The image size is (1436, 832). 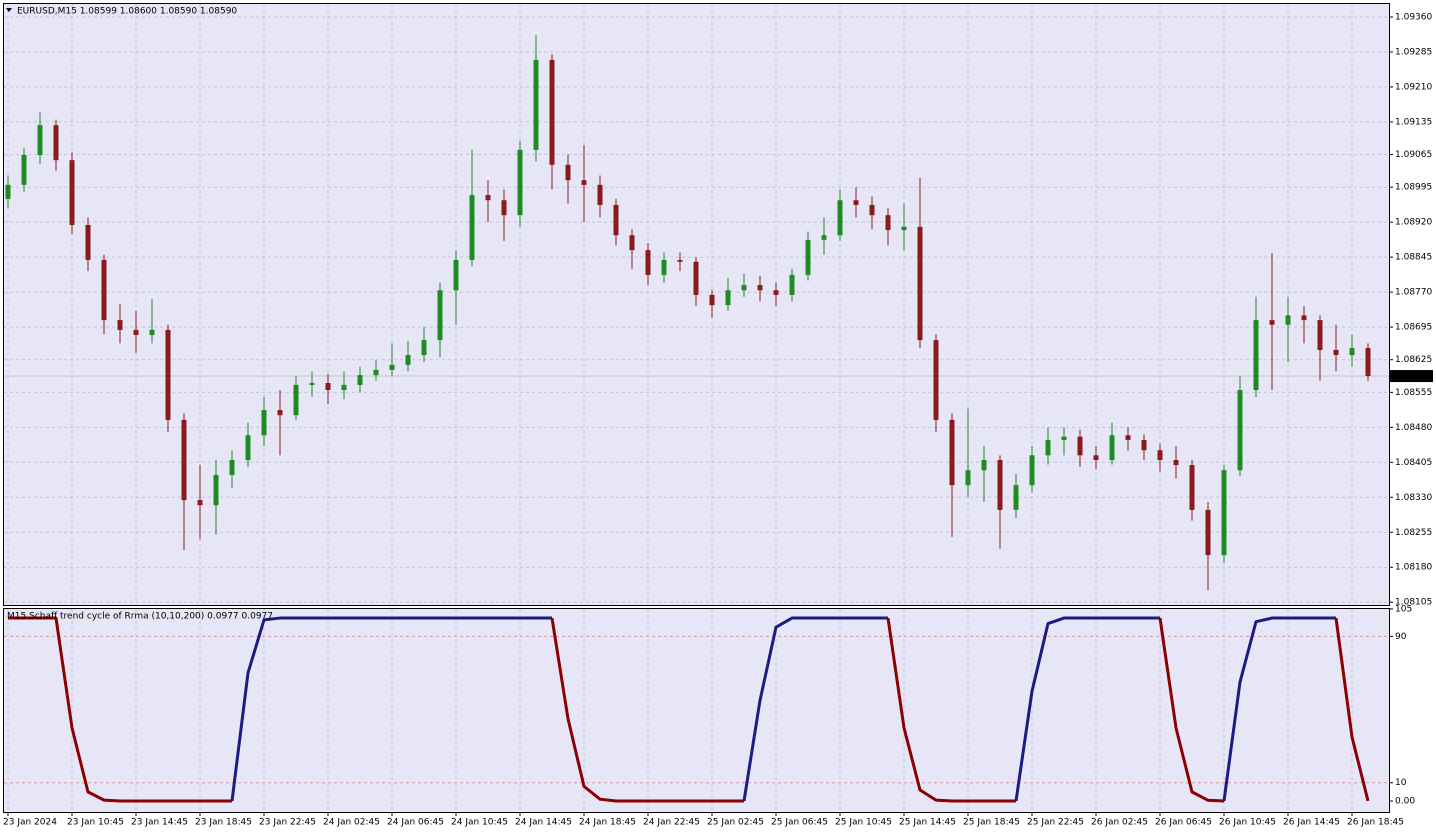 What do you see at coordinates (1413, 533) in the screenshot?
I see `y-tick-label: 1.08255` at bounding box center [1413, 533].